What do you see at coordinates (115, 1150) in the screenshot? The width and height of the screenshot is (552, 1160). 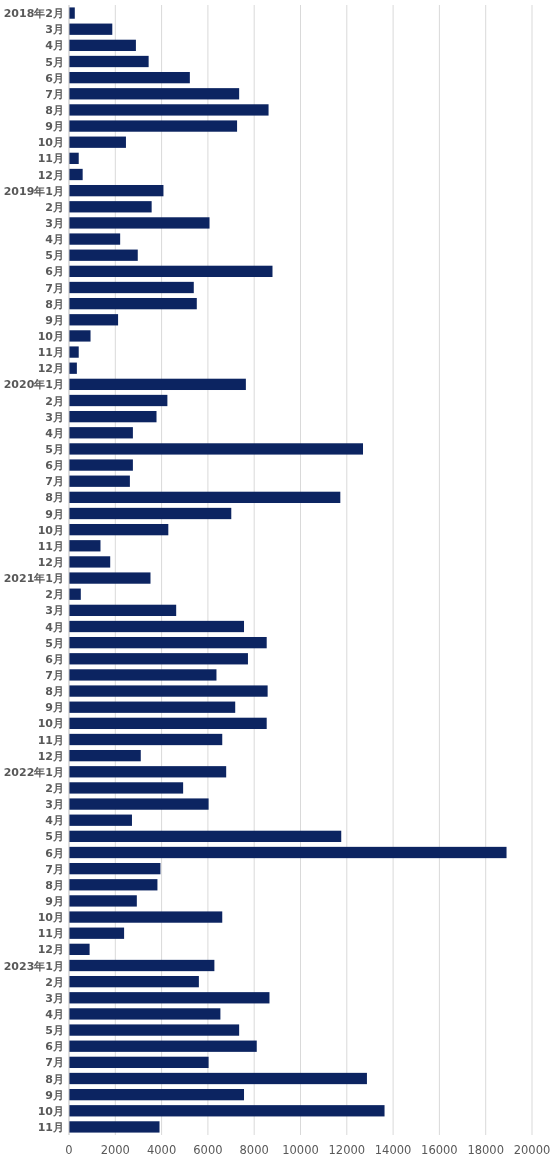 I see `x-tick-label: 2000` at bounding box center [115, 1150].